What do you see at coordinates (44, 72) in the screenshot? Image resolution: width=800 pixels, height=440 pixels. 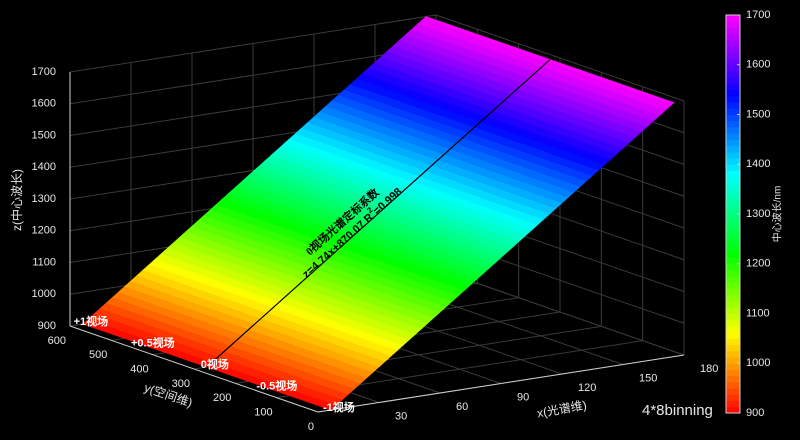 I see `z-tick-label: 1700` at bounding box center [44, 72].